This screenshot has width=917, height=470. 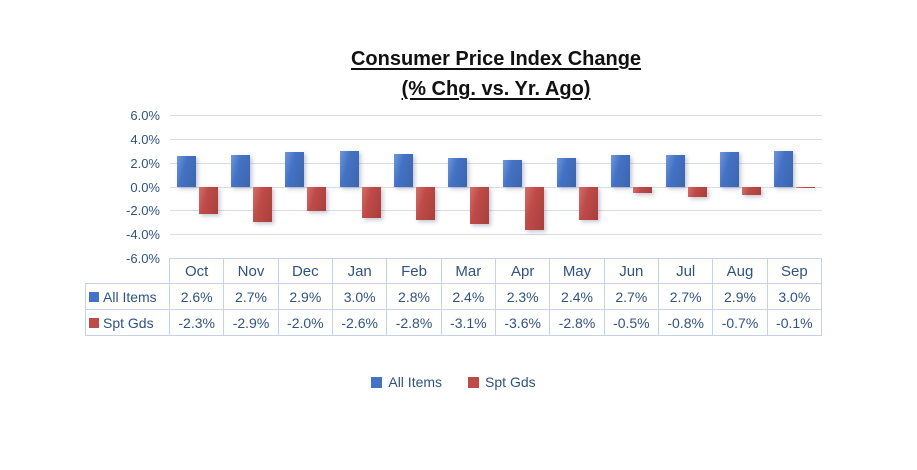 I want to click on y-axis-label: 6.0%, so click(x=145, y=116).